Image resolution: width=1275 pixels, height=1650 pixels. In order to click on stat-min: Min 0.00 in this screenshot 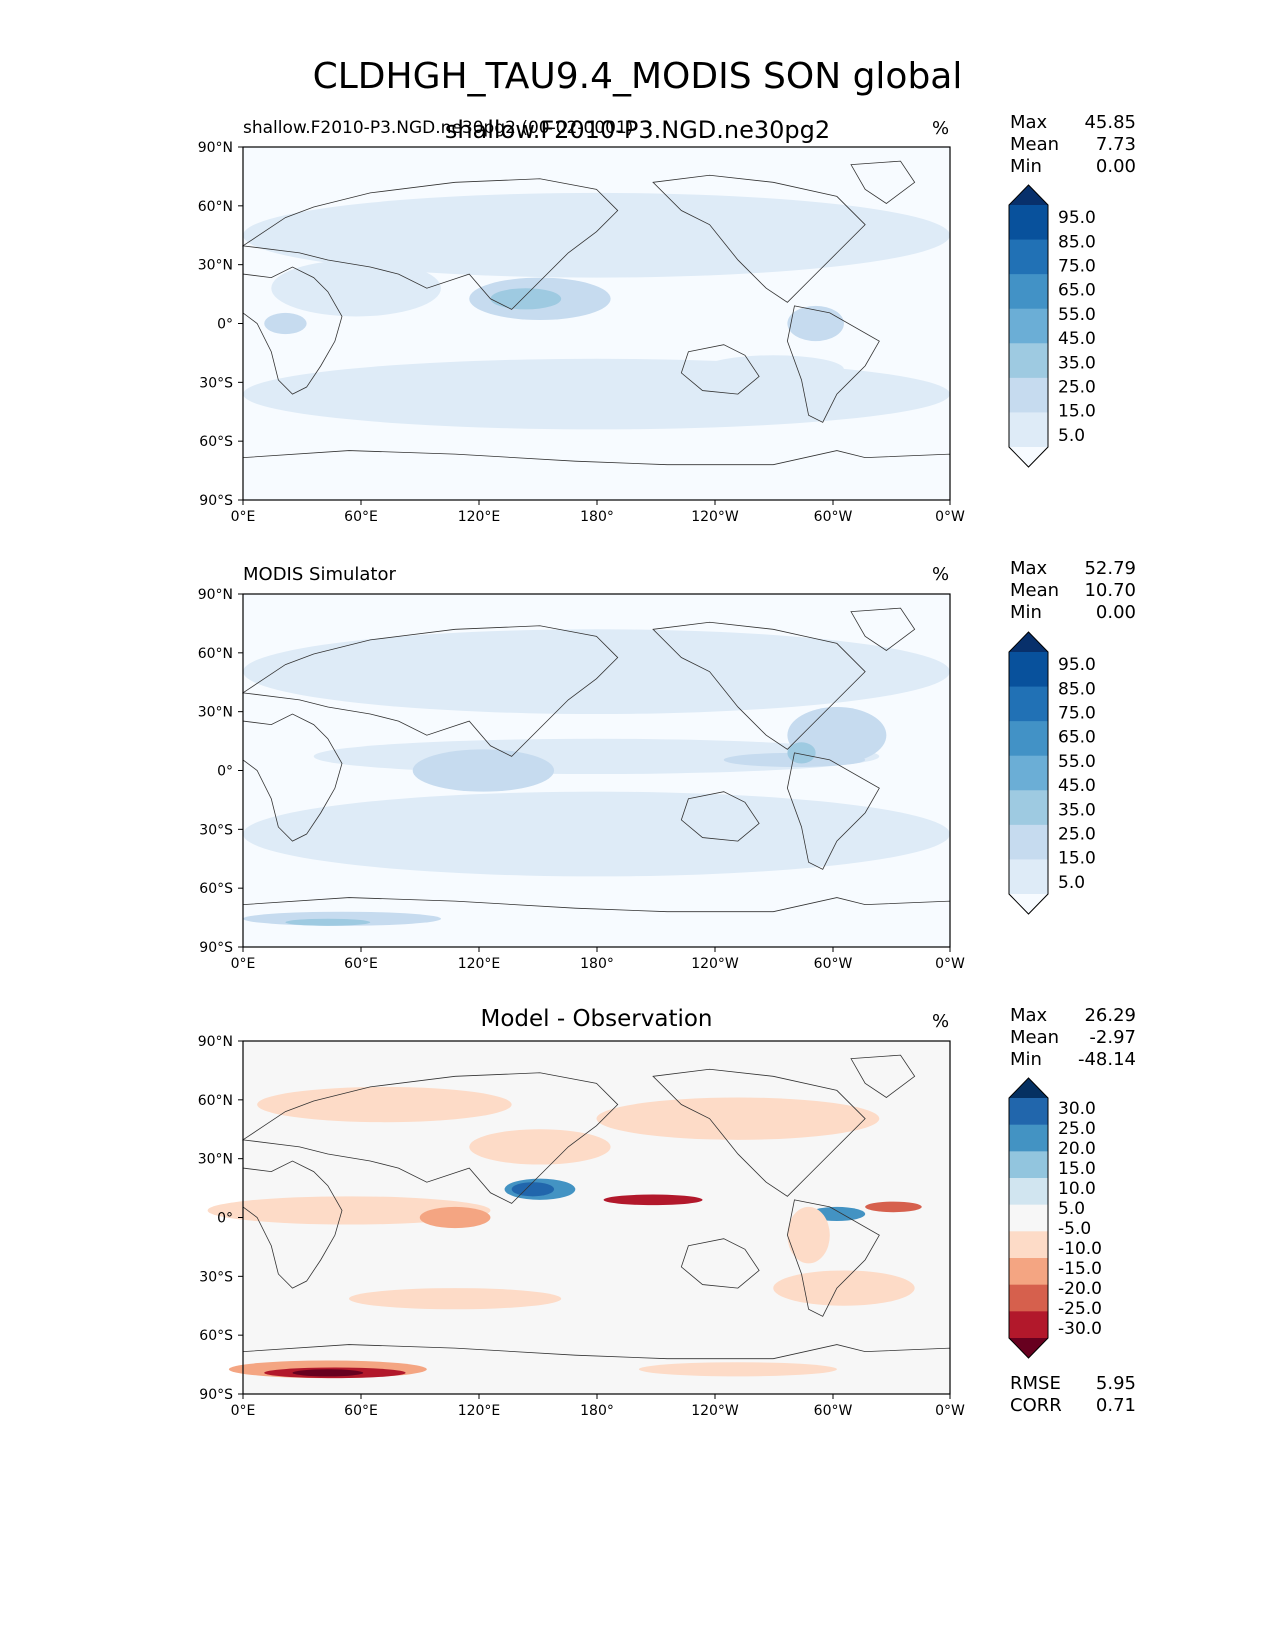, I will do `click(1073, 166)`.